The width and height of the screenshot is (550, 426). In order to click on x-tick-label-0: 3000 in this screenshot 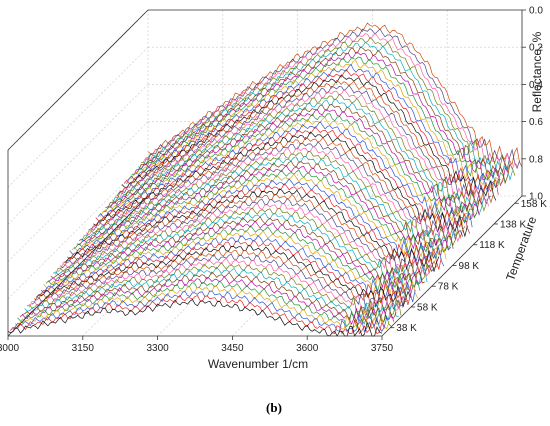, I will do `click(10, 348)`.